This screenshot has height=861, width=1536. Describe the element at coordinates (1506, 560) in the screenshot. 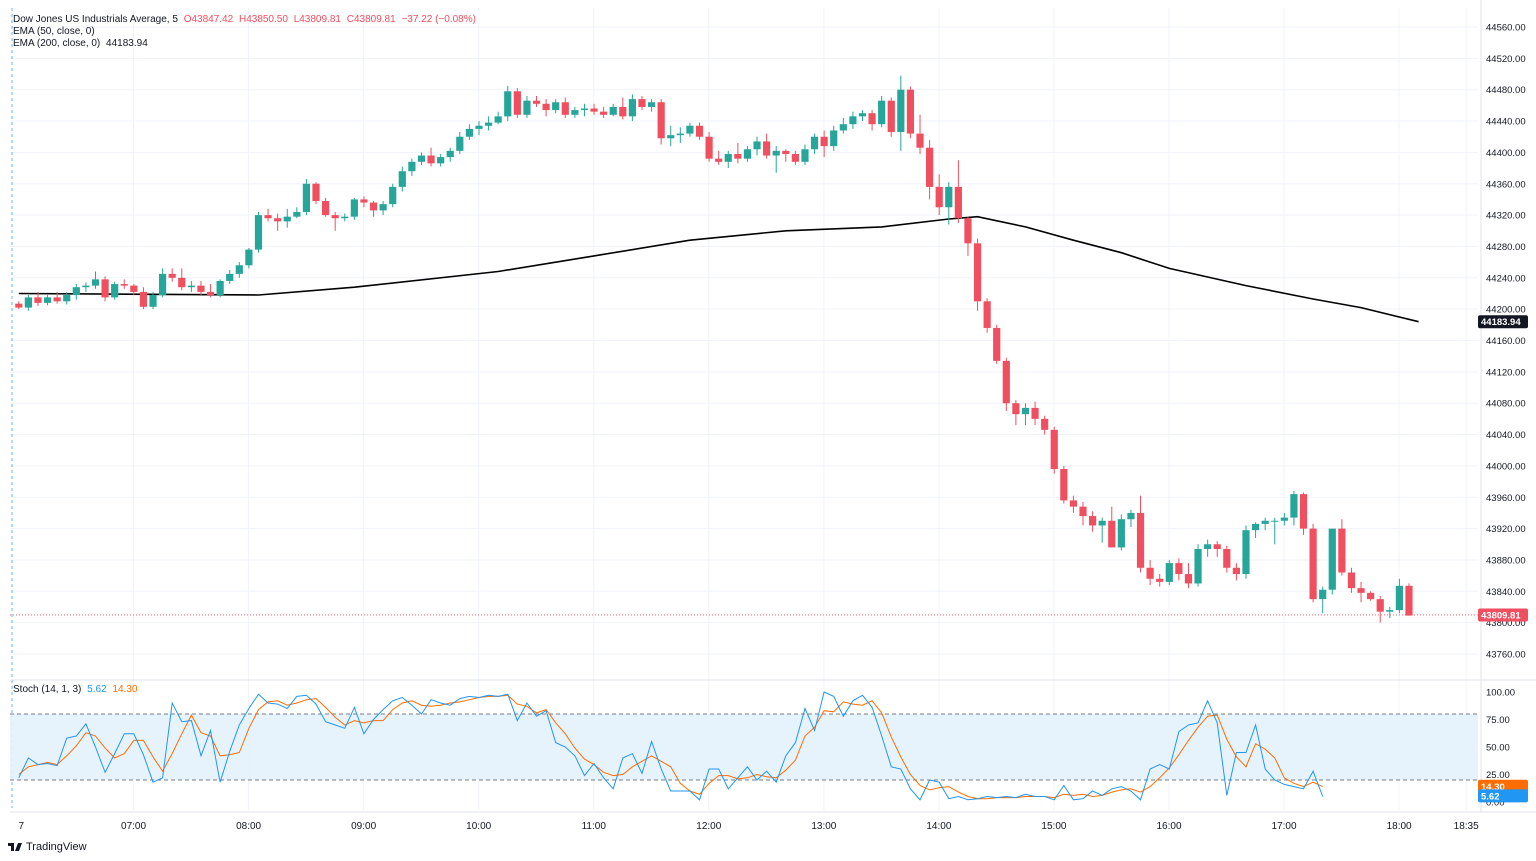

I see `price-tick-label: 43880.00` at that location.